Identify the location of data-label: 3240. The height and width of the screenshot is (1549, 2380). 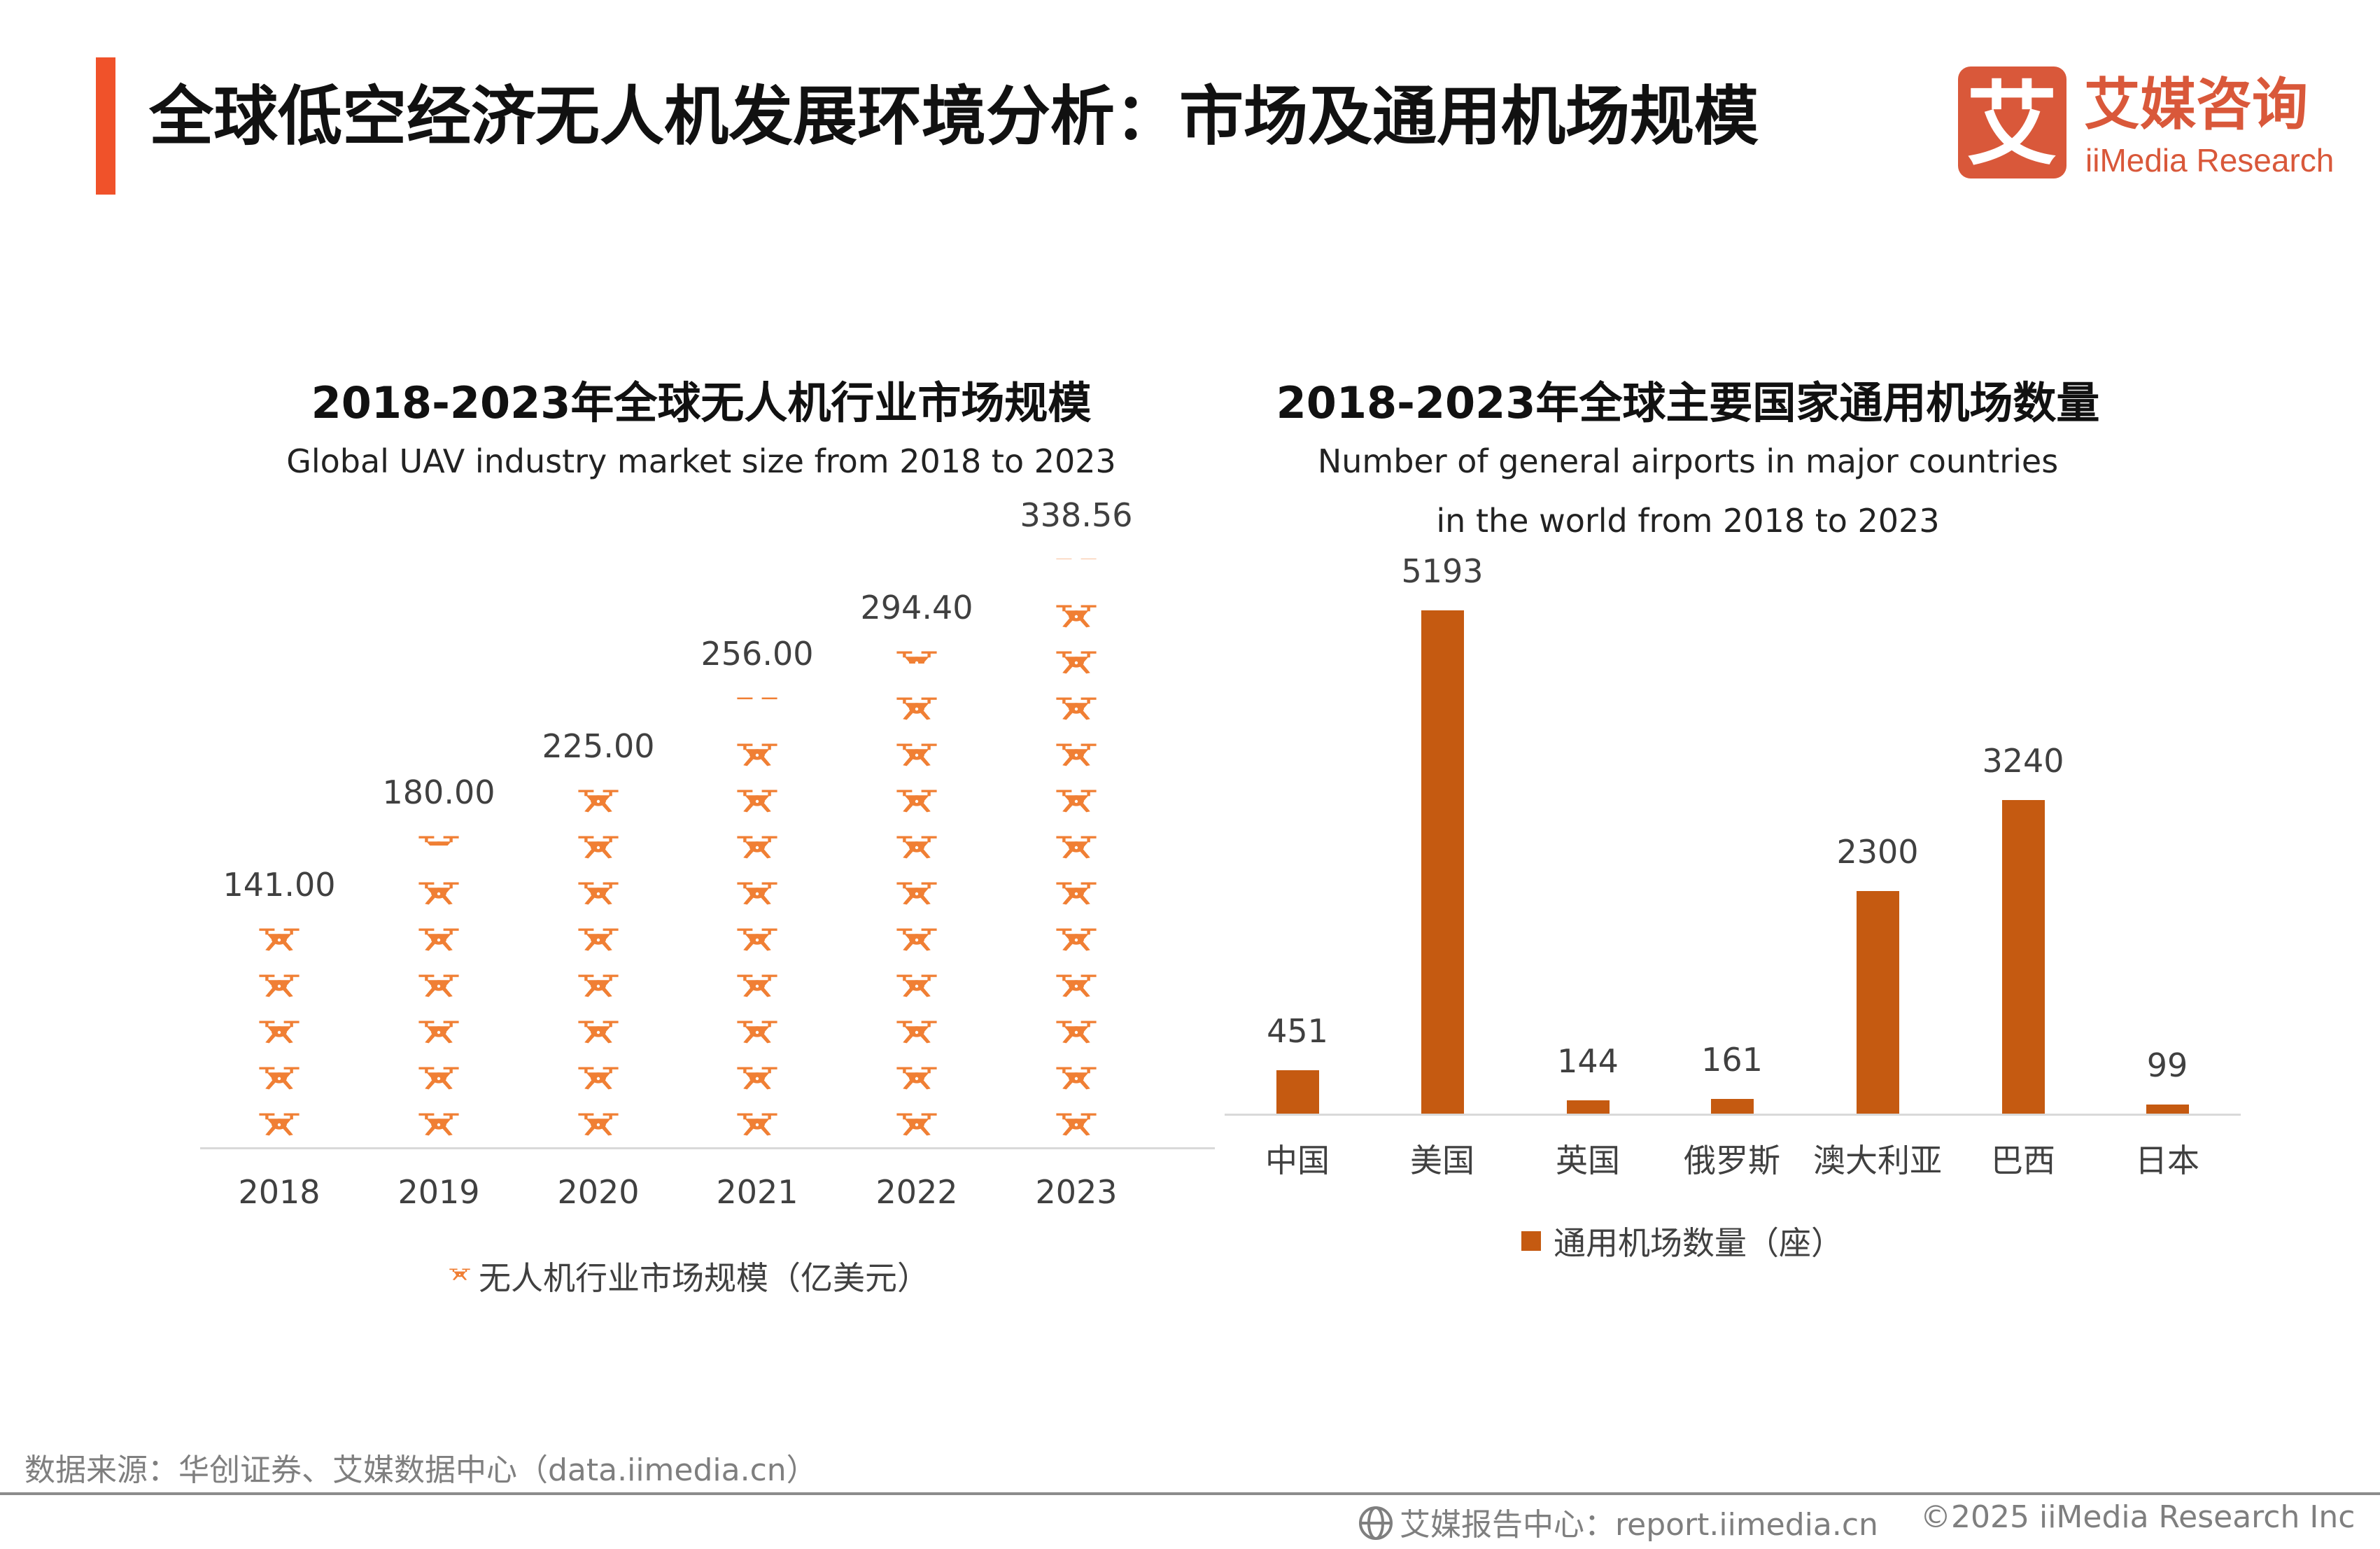
(2023, 761).